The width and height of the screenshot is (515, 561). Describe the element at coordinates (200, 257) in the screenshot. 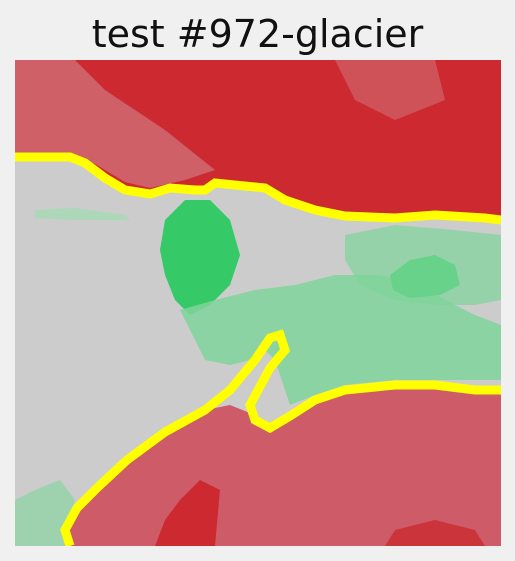

I see `vegetation-patch-center` at that location.